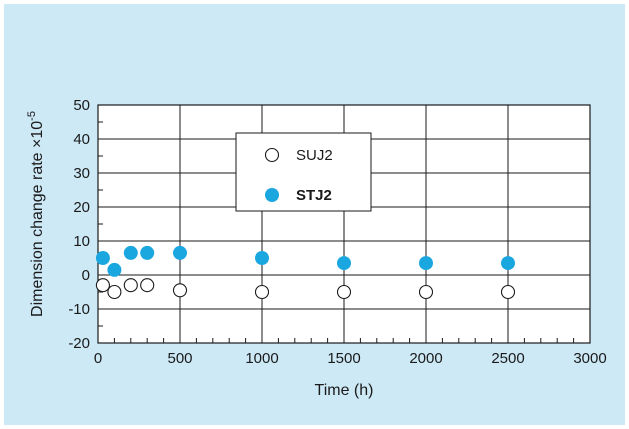  Describe the element at coordinates (305, 272) in the screenshot. I see `data-points` at that location.